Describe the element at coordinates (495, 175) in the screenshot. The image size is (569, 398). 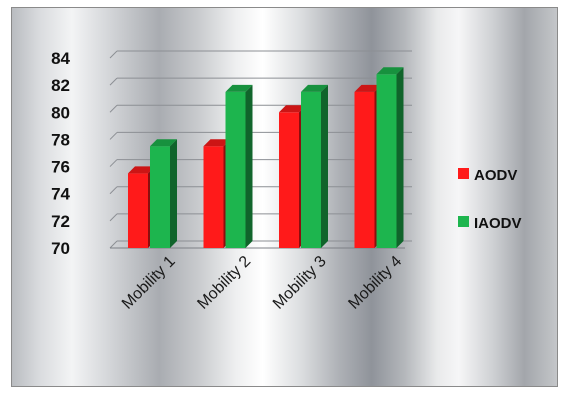
I see `legend-label: AODV` at that location.